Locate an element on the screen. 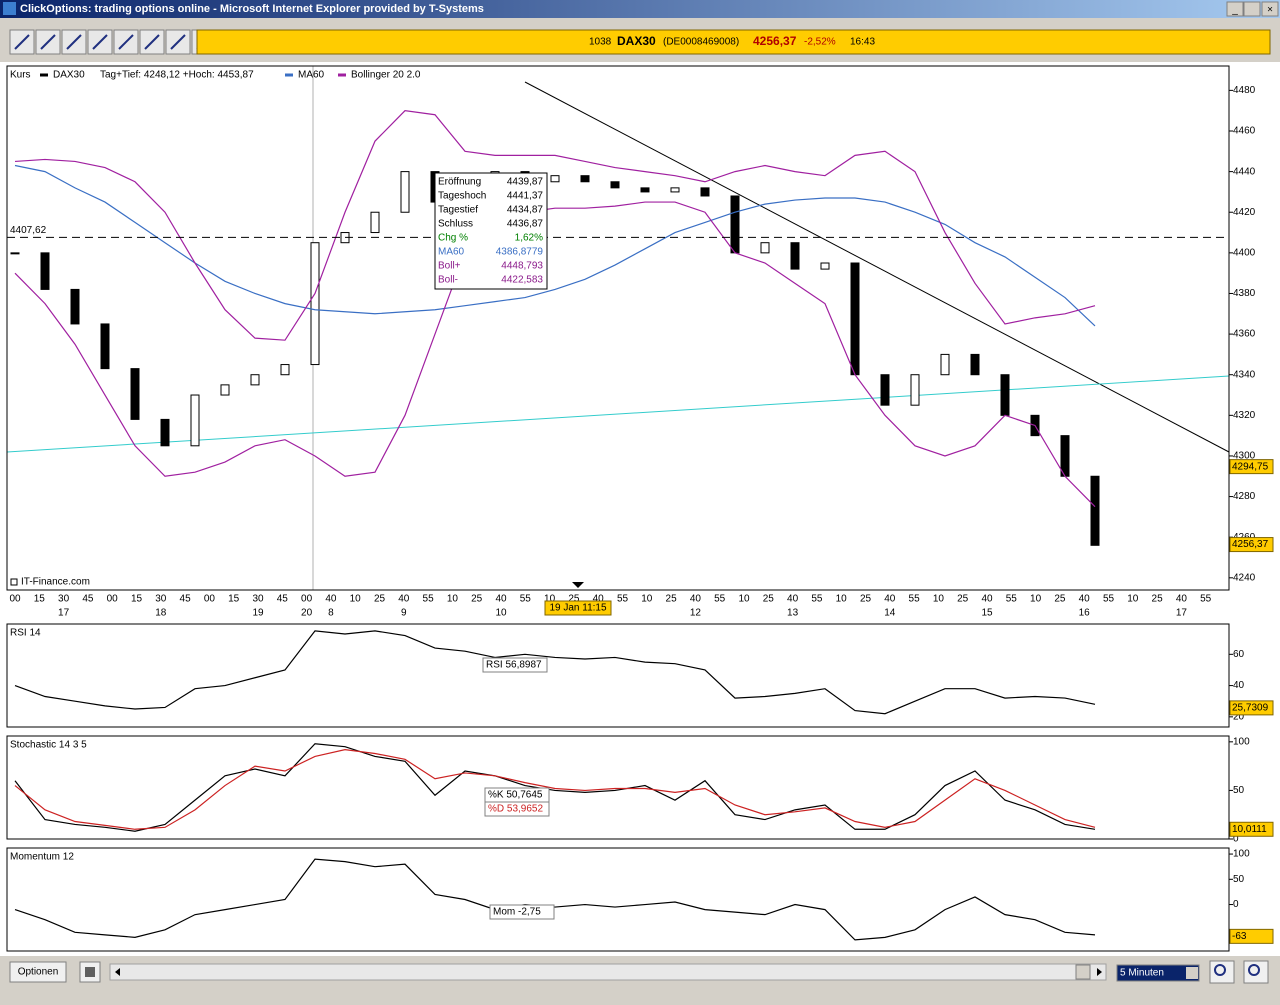  tooltip-label: Schluss is located at coordinates (455, 224).